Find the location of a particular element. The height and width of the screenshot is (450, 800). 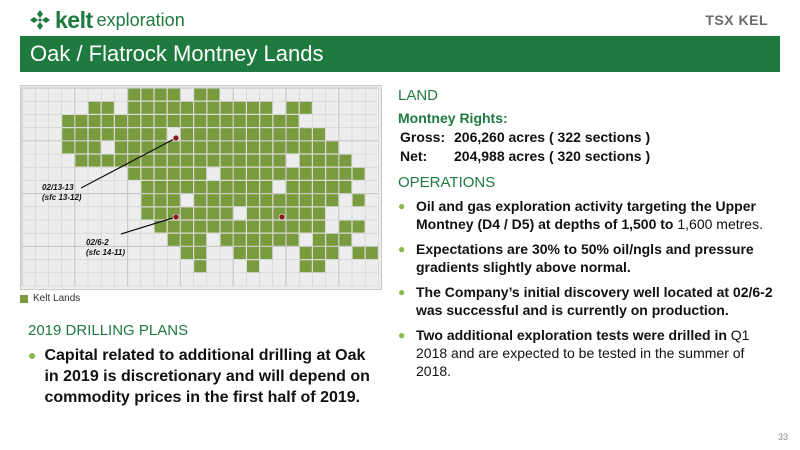

net-key: Net: is located at coordinates (414, 156).